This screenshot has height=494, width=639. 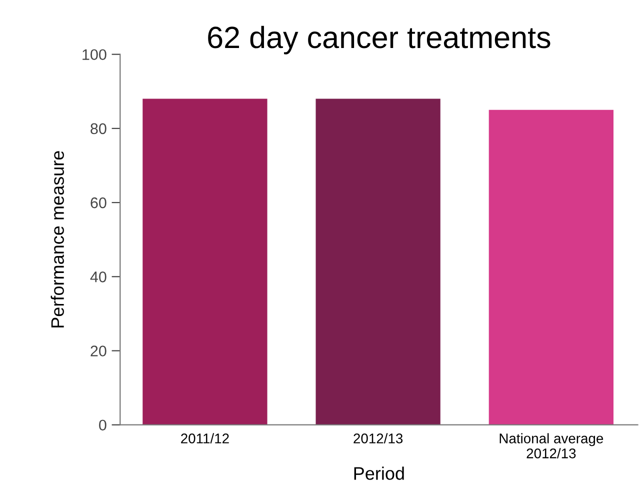 What do you see at coordinates (98, 202) in the screenshot?
I see `y-tick-label: 60` at bounding box center [98, 202].